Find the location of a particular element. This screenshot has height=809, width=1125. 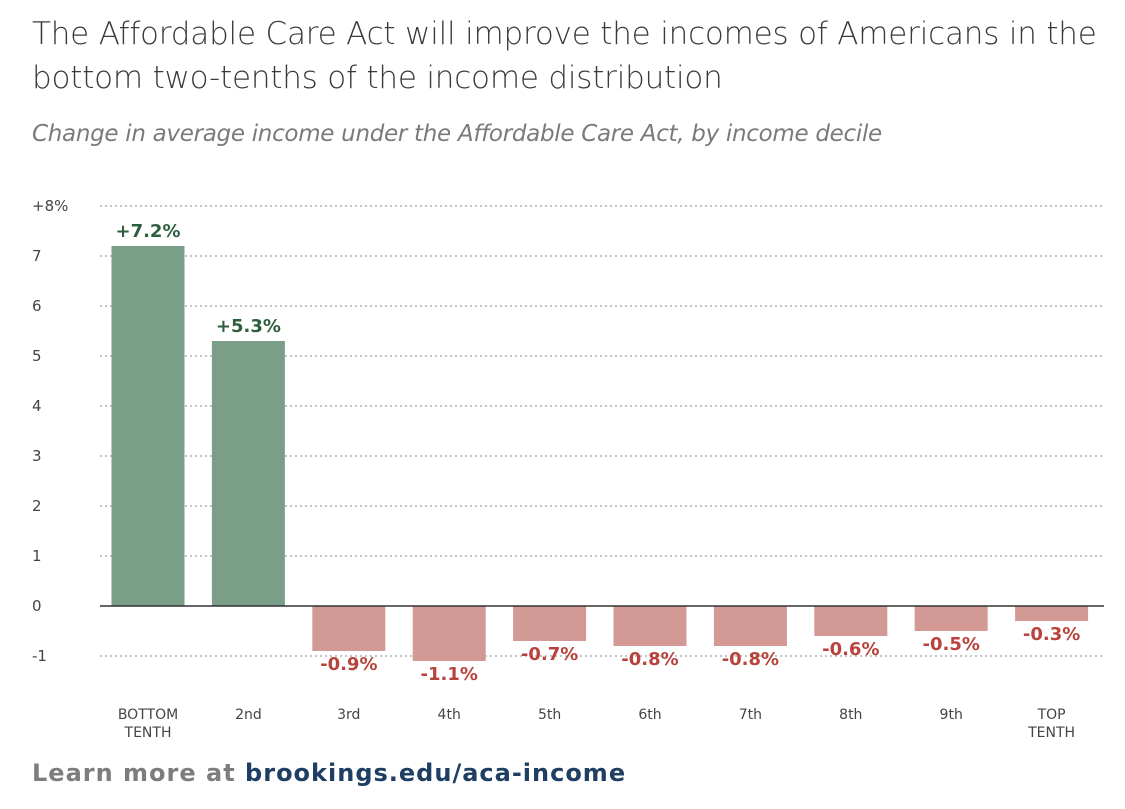

y-tick-label: -1 is located at coordinates (39, 656).